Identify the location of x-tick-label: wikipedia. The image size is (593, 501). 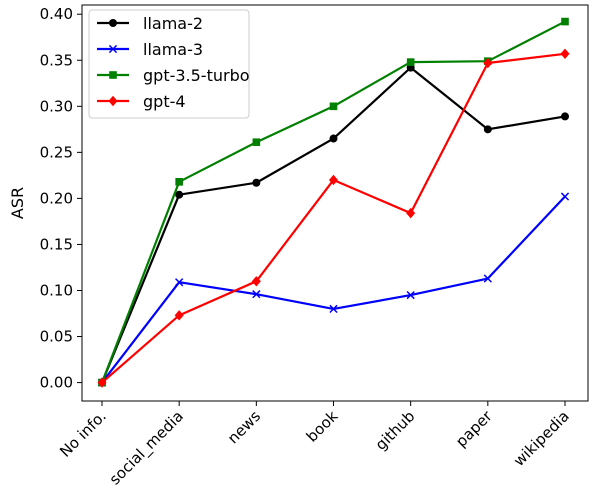
(541, 438).